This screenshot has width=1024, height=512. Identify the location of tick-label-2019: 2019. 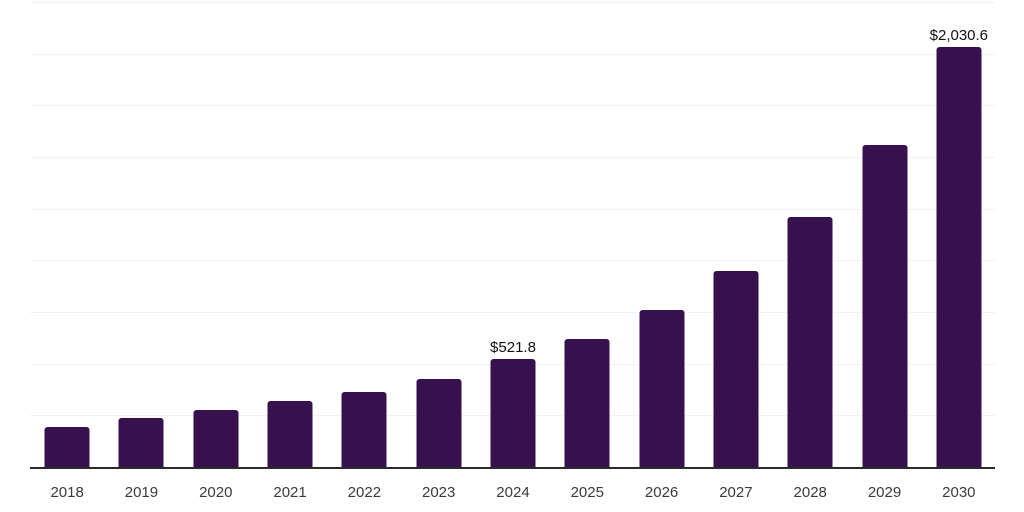
(141, 492).